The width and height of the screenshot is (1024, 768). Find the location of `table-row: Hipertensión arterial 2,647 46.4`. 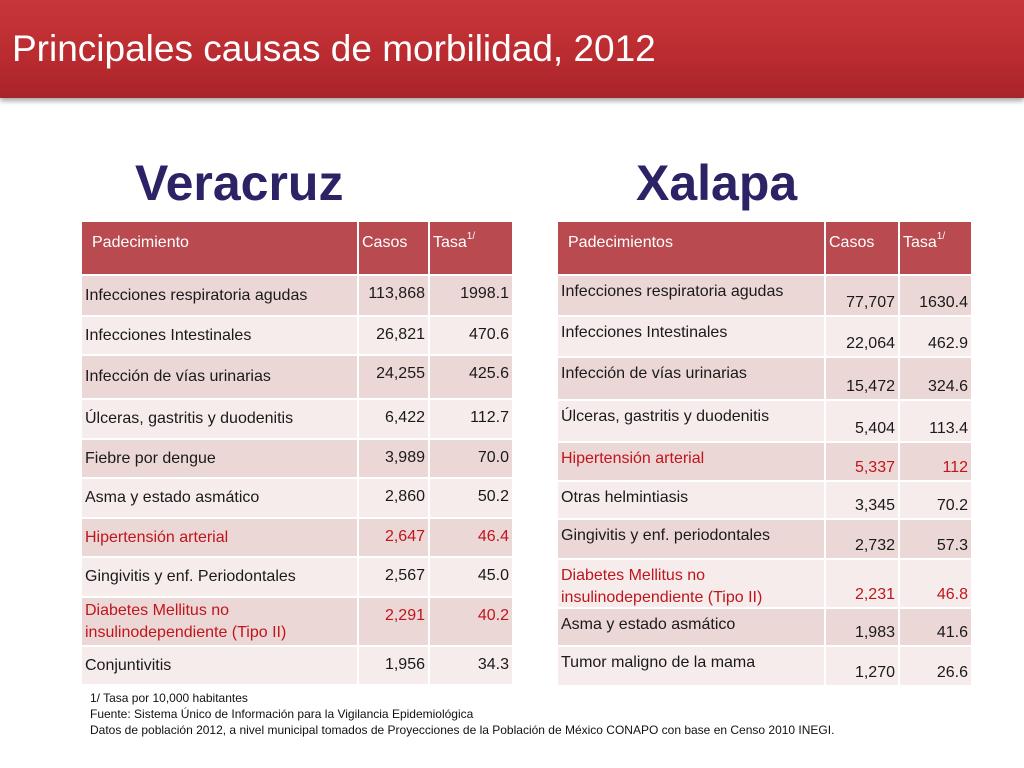

table-row: Hipertensión arterial 2,647 46.4 is located at coordinates (297, 538).